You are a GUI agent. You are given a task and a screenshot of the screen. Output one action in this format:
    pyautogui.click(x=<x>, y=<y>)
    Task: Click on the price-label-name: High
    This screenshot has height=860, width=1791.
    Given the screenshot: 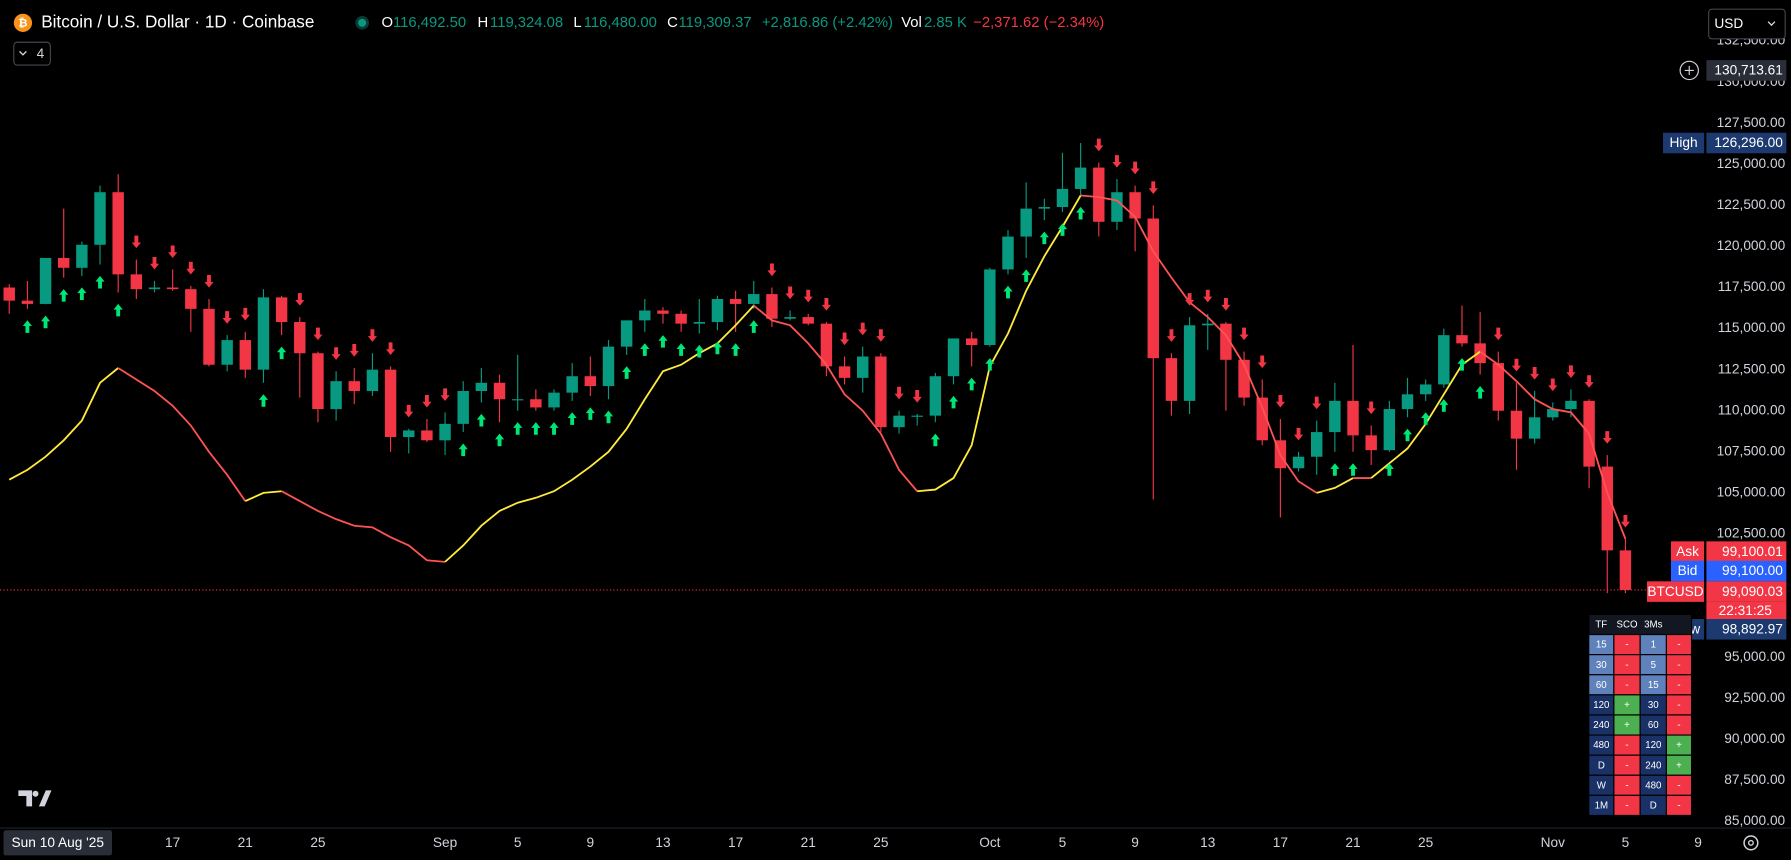 What is the action you would take?
    pyautogui.click(x=1683, y=142)
    